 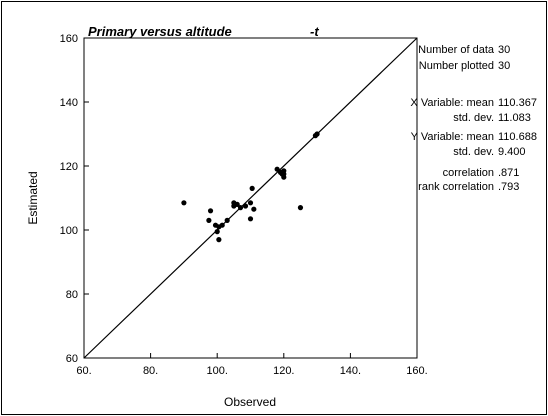 I want to click on x-tick-label: 120., so click(x=283, y=371).